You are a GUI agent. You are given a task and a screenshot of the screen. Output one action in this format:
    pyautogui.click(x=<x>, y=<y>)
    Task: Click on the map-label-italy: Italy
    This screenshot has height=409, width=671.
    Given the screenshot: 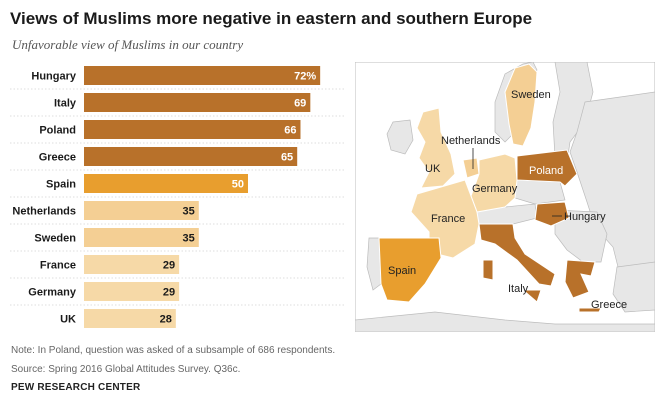 What is the action you would take?
    pyautogui.click(x=518, y=289)
    